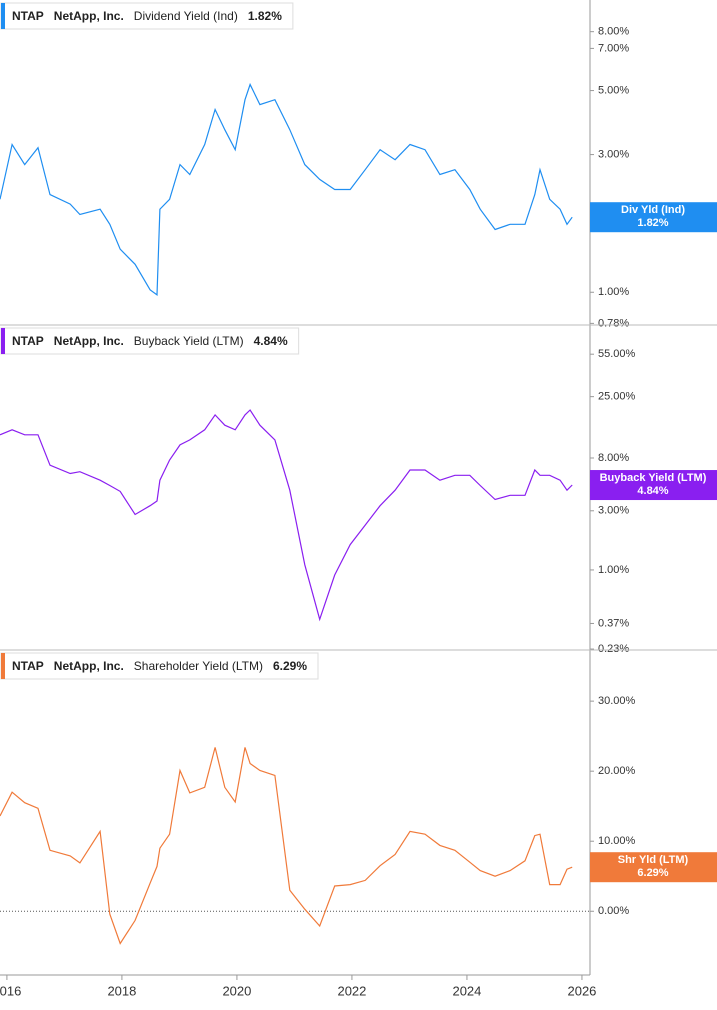 This screenshot has height=1010, width=717. What do you see at coordinates (653, 210) in the screenshot?
I see `badge-label: Div Yld (Ind)` at bounding box center [653, 210].